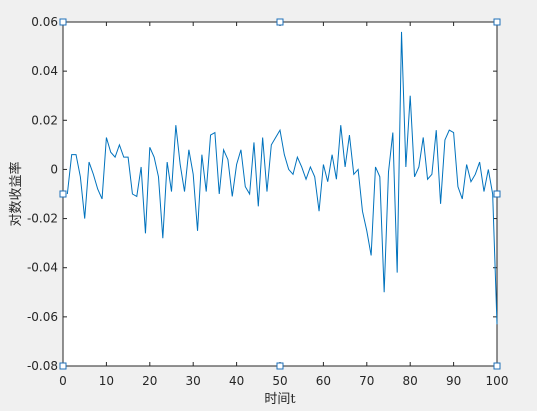 The height and width of the screenshot is (411, 537). What do you see at coordinates (497, 381) in the screenshot?
I see `x-tick-label: 100` at bounding box center [497, 381].